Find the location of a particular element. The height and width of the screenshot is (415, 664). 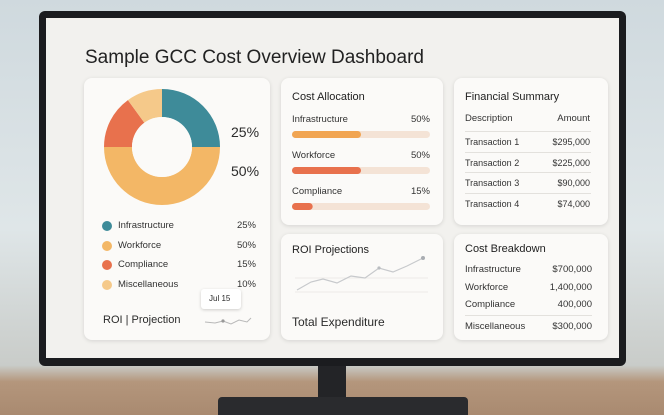

donut-hole is located at coordinates (162, 147).